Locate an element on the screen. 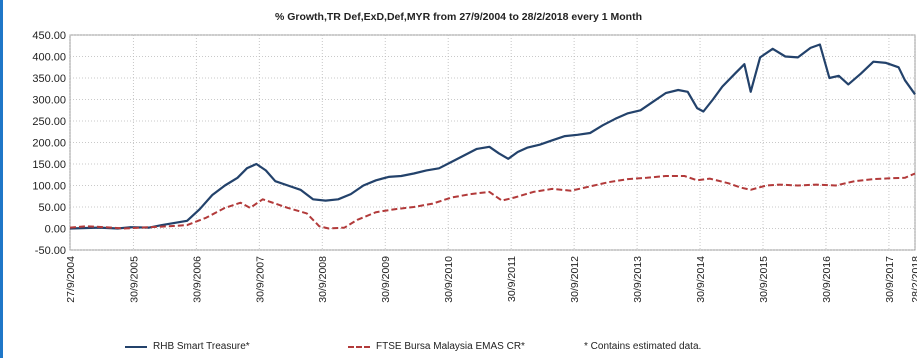 This screenshot has width=917, height=358. x-tick-label: 30/9/2006 is located at coordinates (197, 279).